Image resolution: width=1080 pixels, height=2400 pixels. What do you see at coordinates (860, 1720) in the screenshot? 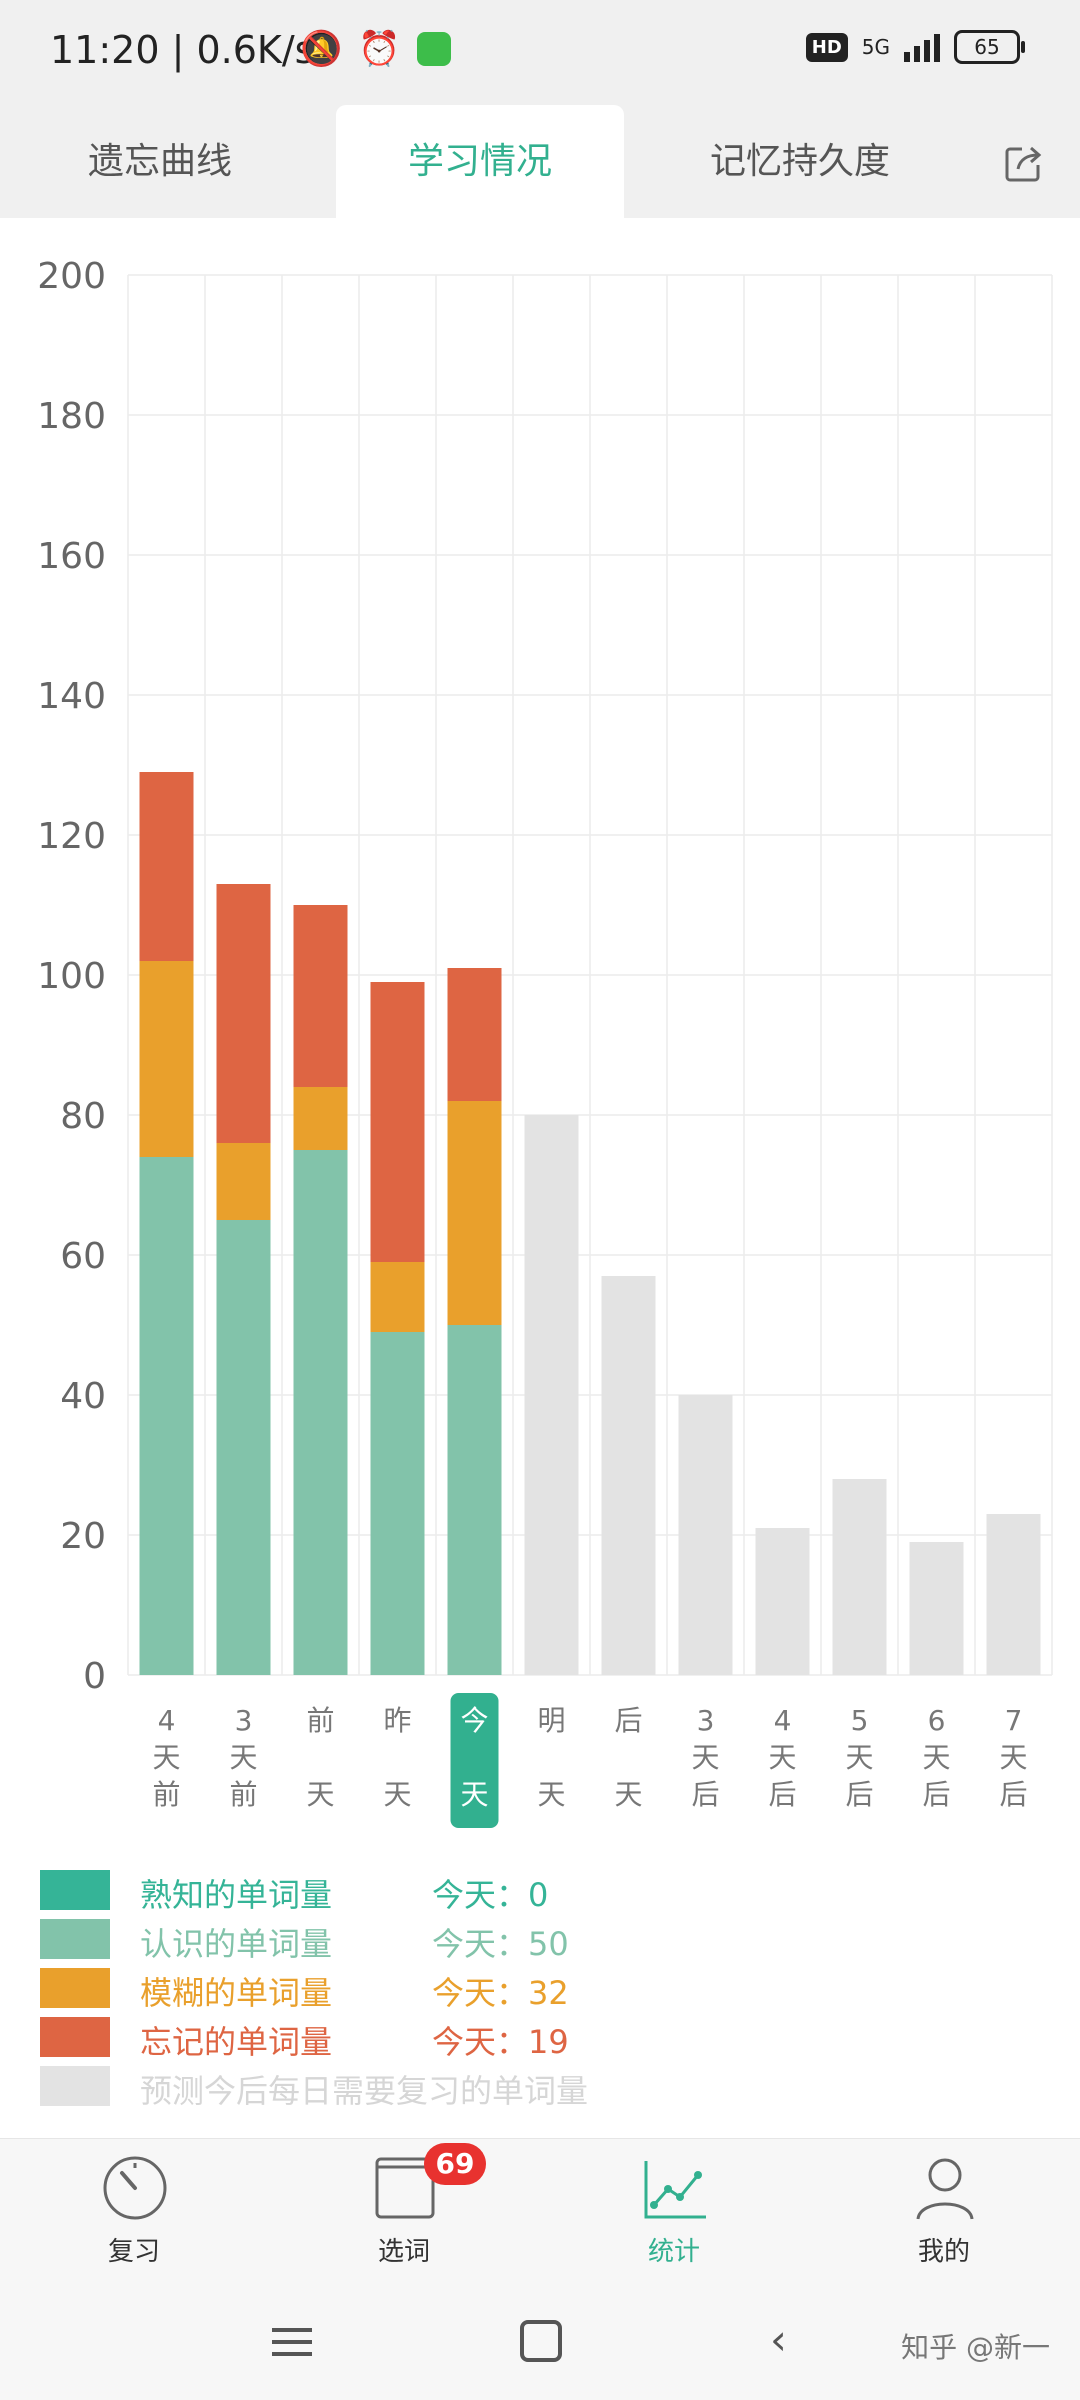
I see `x-tick-label: 5` at bounding box center [860, 1720].